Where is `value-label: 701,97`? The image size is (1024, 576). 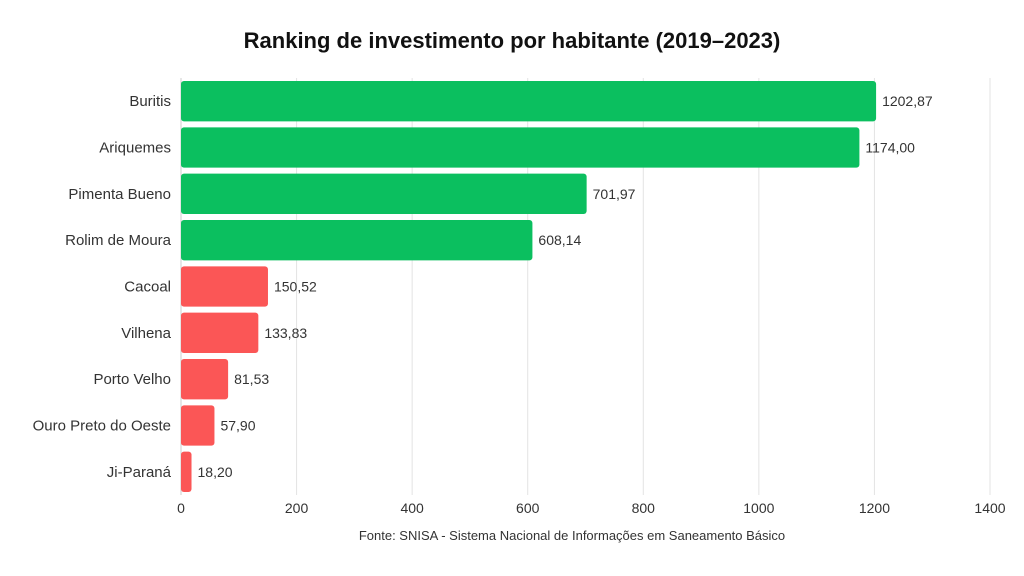 value-label: 701,97 is located at coordinates (614, 194).